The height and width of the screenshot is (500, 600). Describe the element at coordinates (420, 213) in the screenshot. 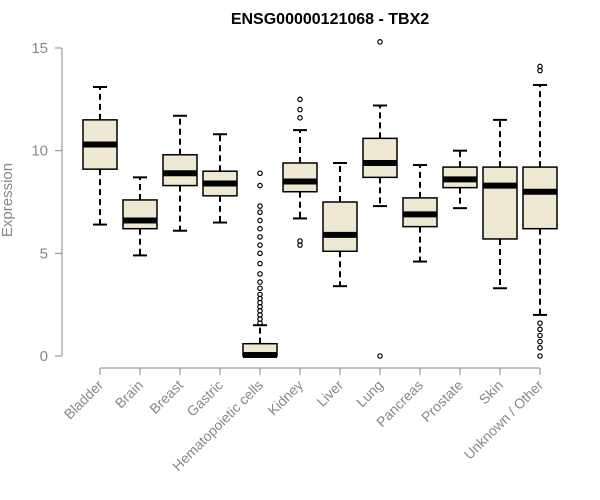

I see `box-pancreas` at that location.